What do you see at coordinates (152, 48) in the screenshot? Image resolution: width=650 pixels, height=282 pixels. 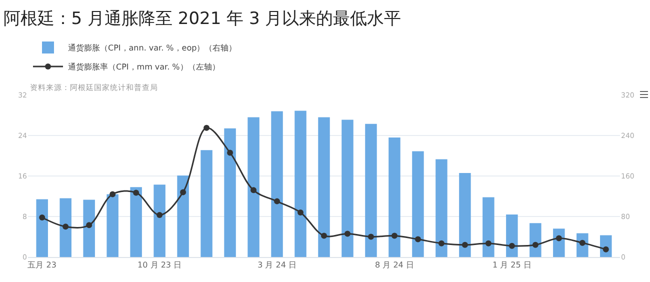 I see `legend-label: 通货膨胀（CPI，ann. var. %，eop）（右轴）` at bounding box center [152, 48].